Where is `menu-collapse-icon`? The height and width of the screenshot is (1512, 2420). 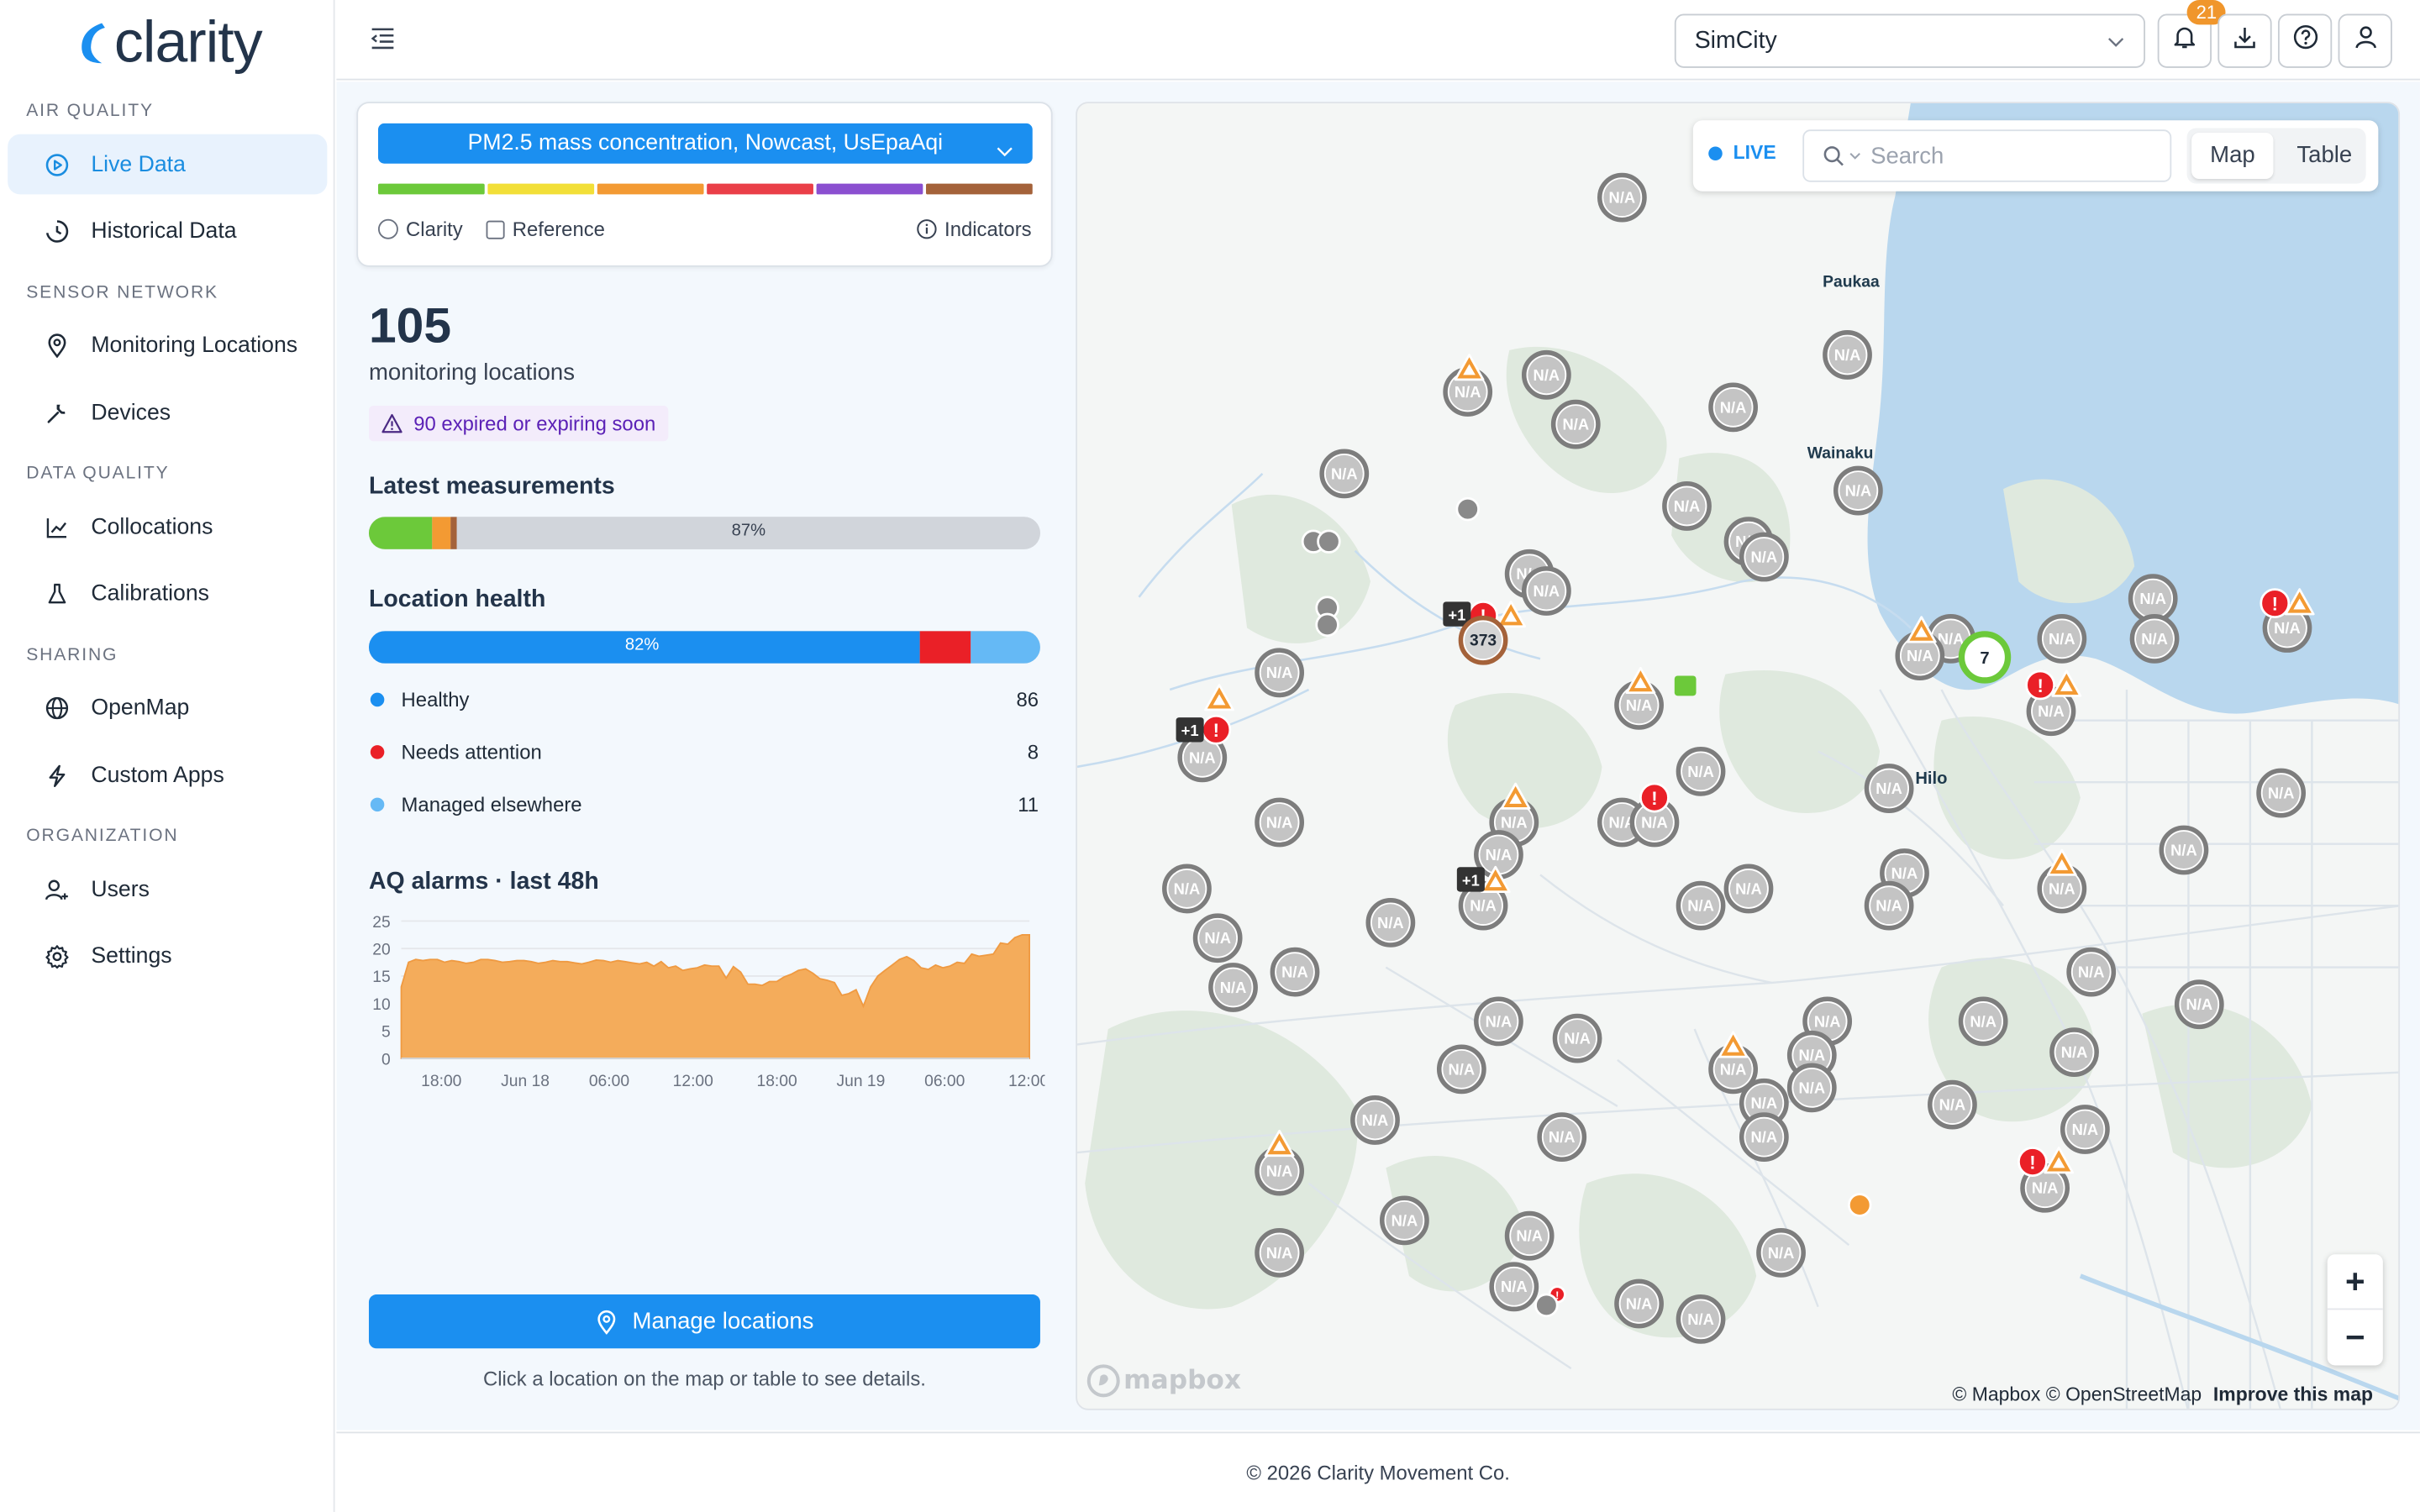
menu-collapse-icon is located at coordinates (383, 42).